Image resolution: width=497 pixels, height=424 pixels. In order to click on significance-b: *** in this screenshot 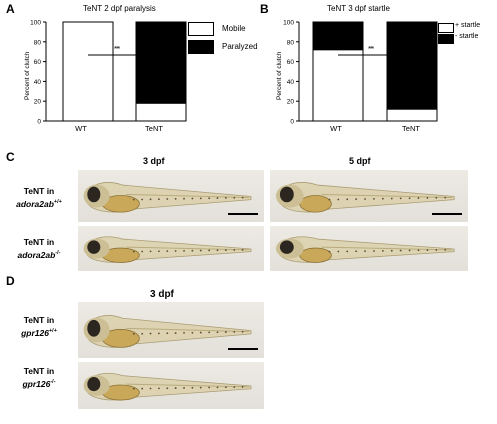, I will do `click(371, 49)`.